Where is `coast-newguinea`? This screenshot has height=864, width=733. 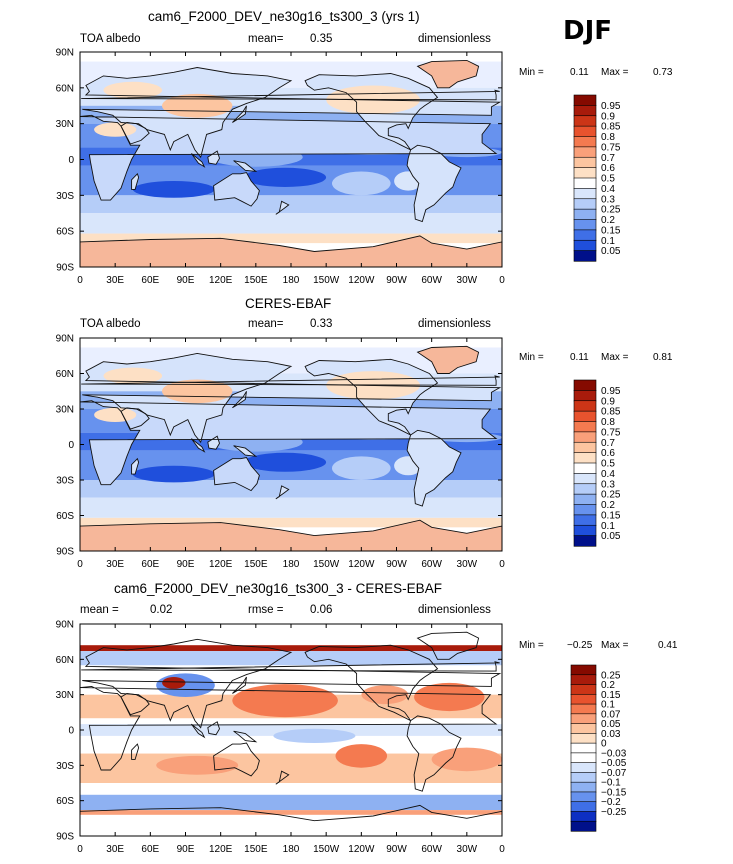 coast-newguinea is located at coordinates (245, 166).